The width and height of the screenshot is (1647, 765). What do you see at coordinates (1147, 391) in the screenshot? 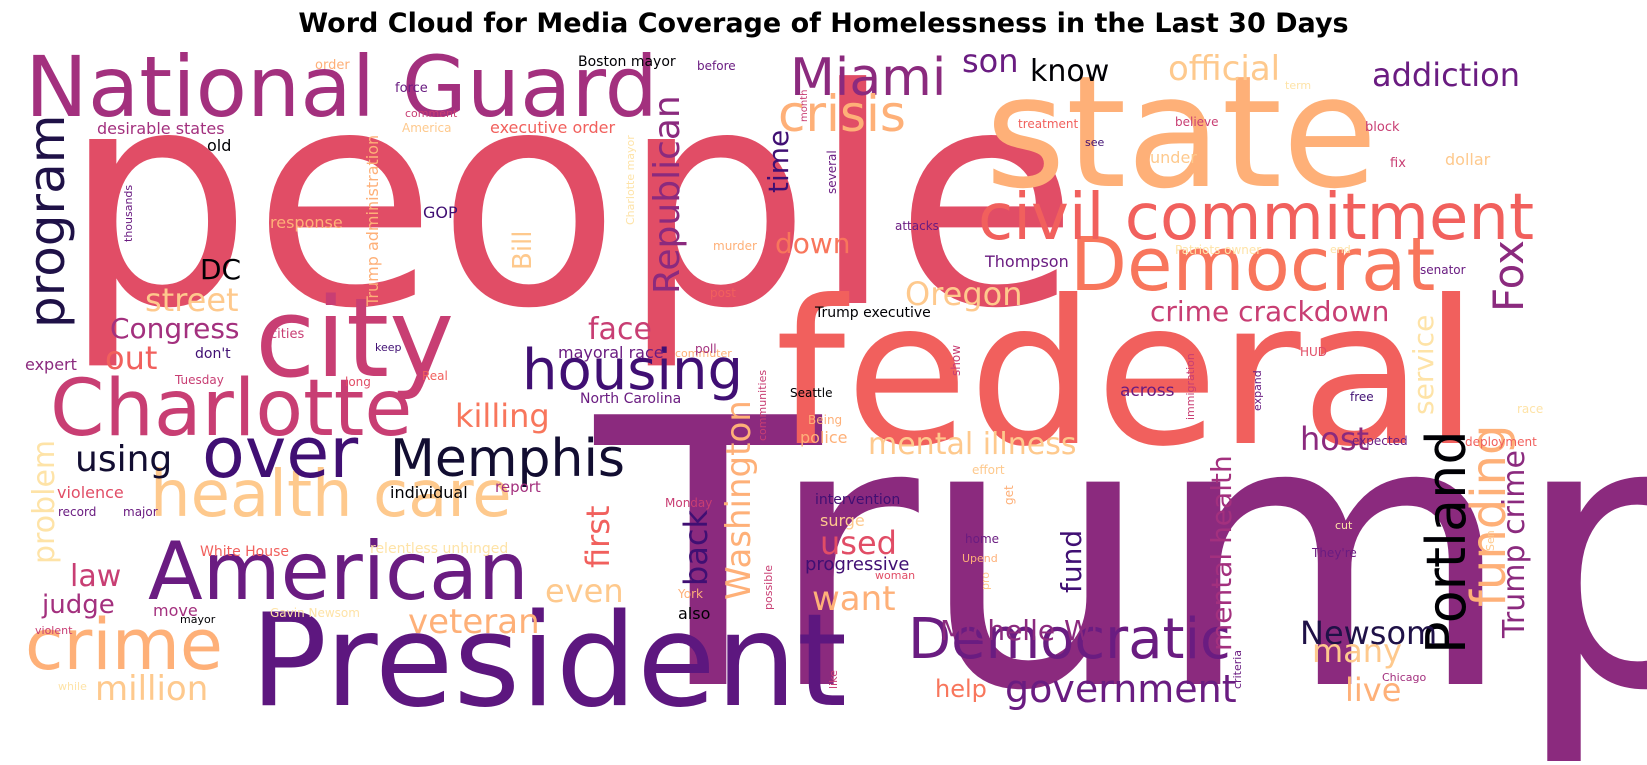
I see `cloud-word: across` at bounding box center [1147, 391].